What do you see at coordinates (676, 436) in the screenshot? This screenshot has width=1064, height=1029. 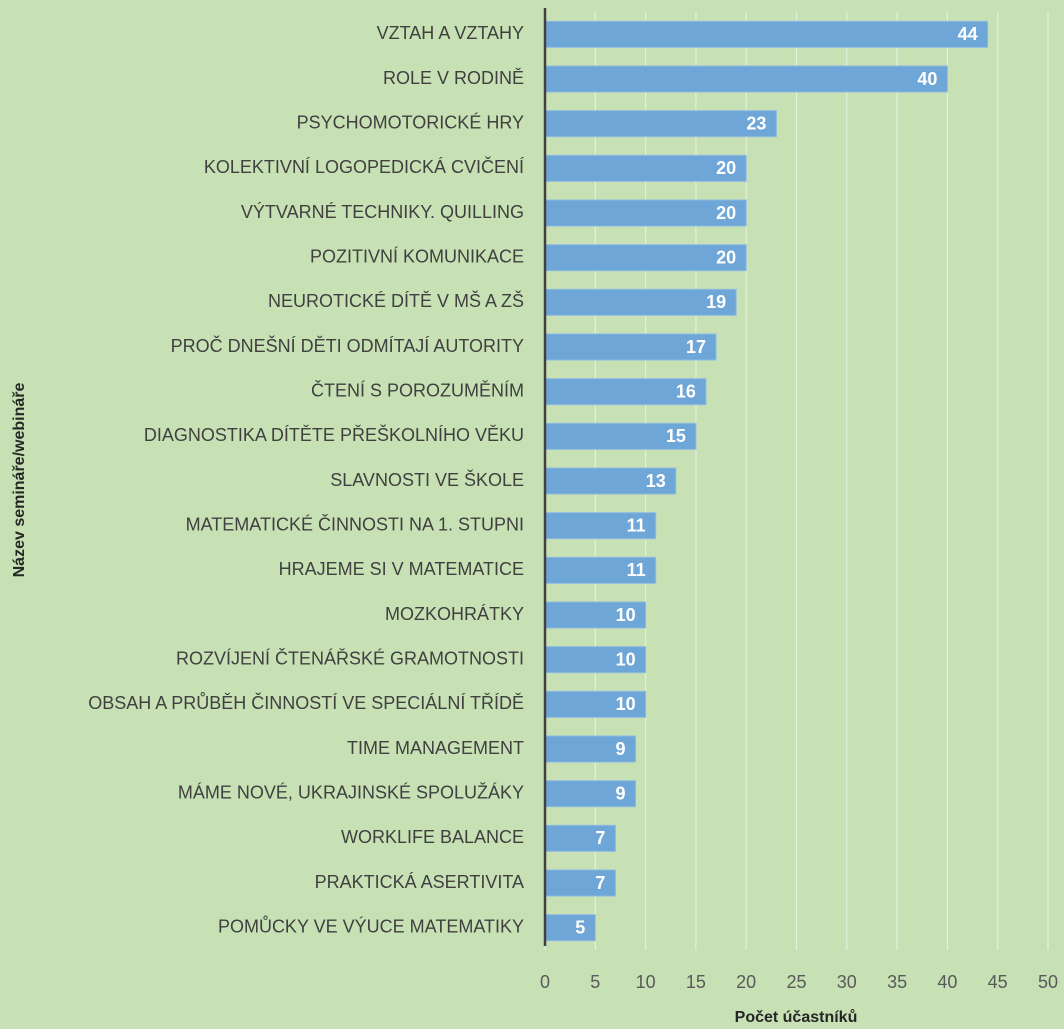 I see `value-label: 15` at bounding box center [676, 436].